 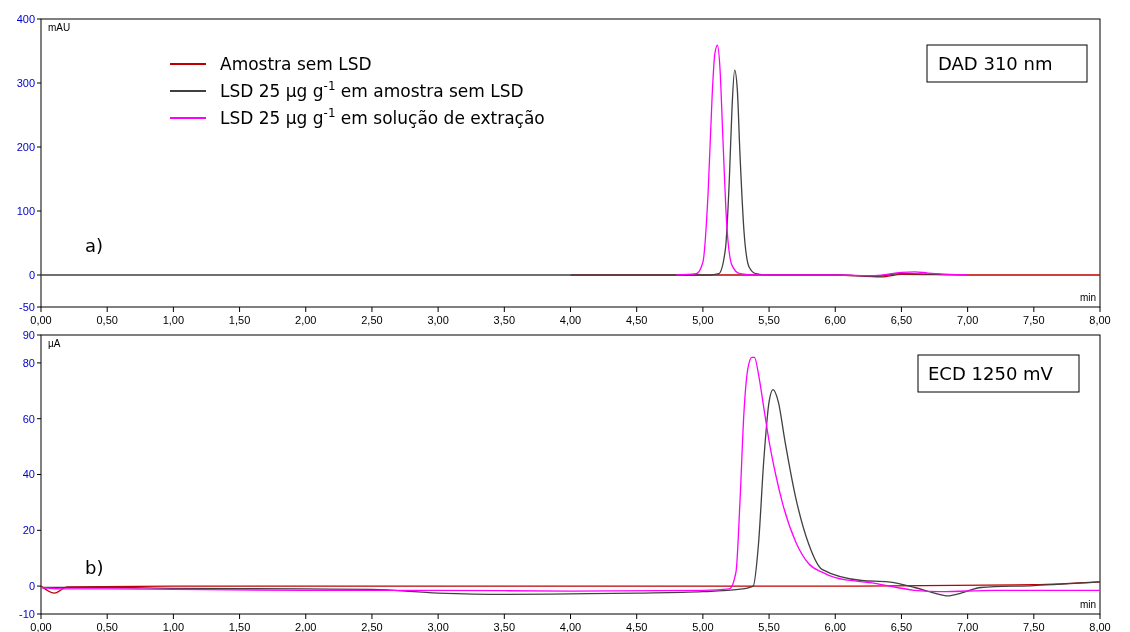 I want to click on y-tick-label: 400, so click(x=25, y=18).